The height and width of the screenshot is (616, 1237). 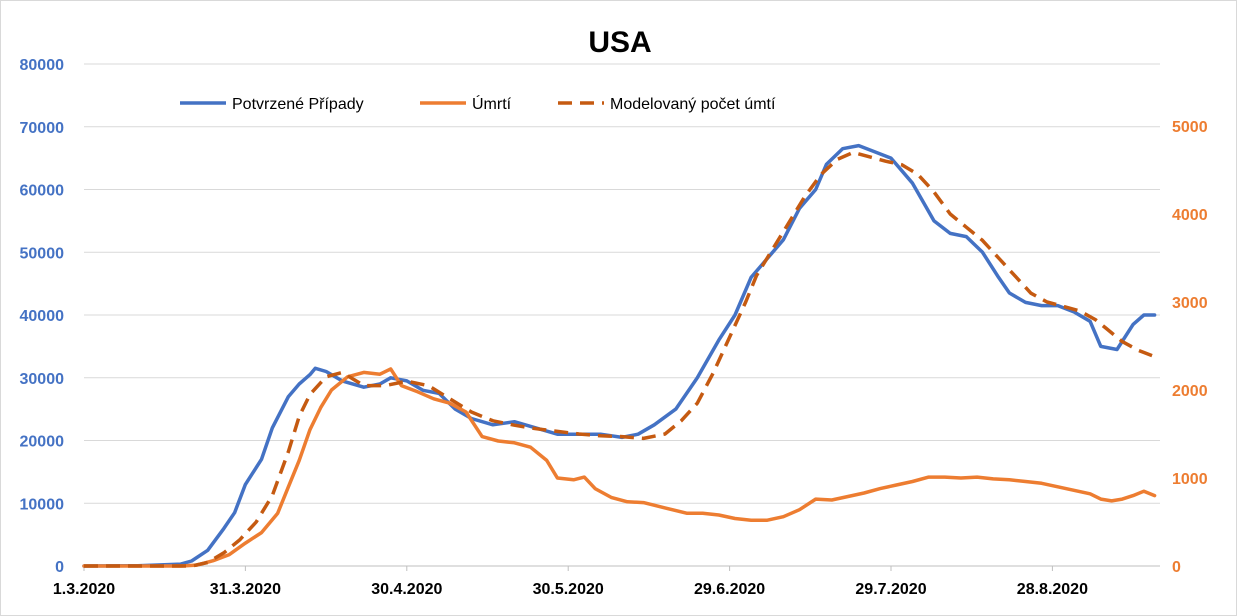 I want to click on x-tick-label: 30.5.2020, so click(x=568, y=589).